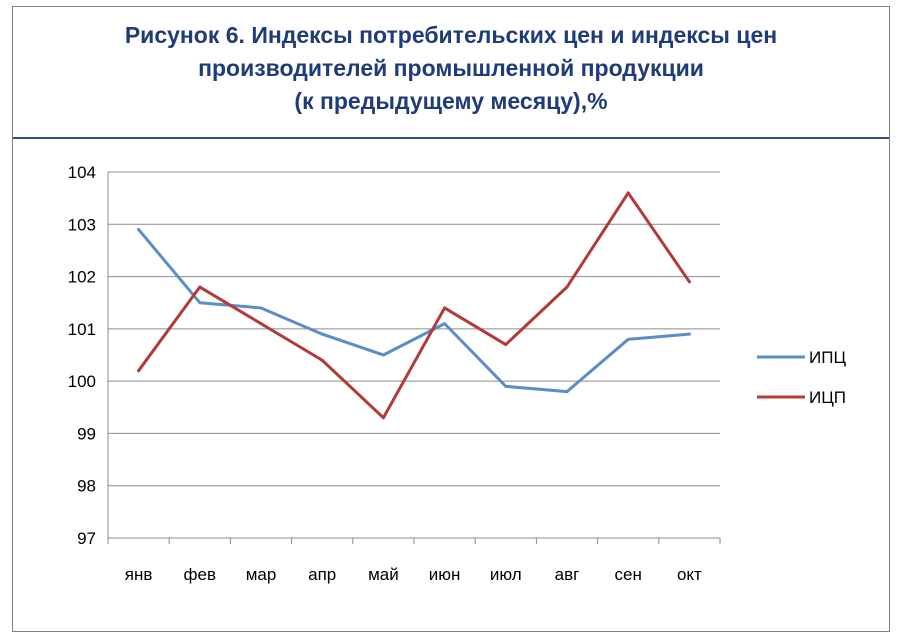  I want to click on series-1-point-апр, so click(322, 334).